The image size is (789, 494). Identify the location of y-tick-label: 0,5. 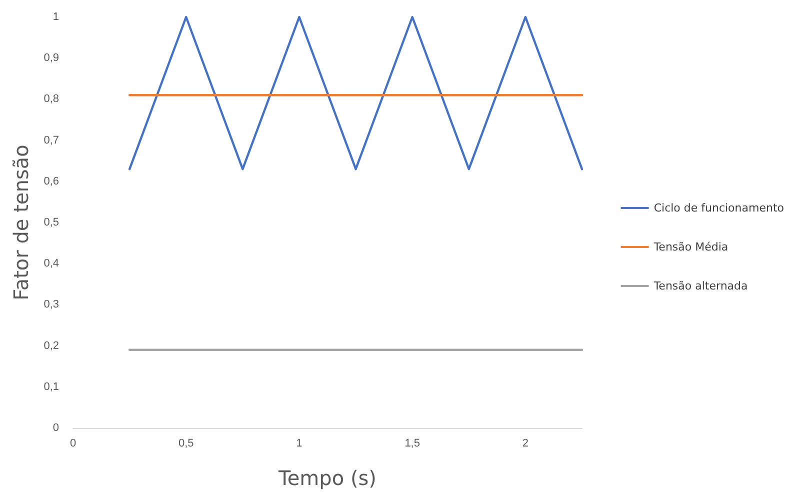
(51, 222).